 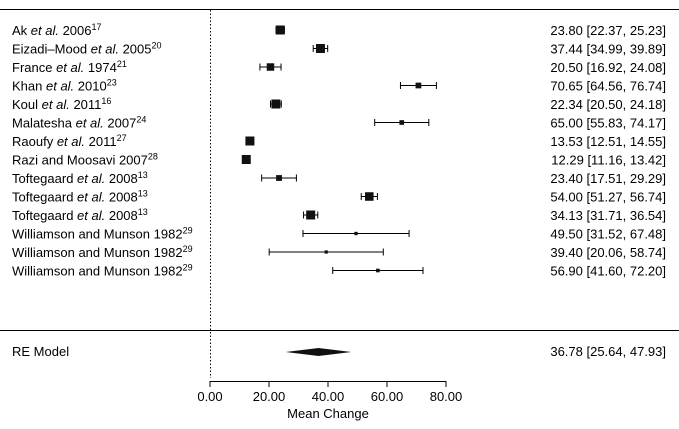 What do you see at coordinates (608, 252) in the screenshot?
I see `ci-value: 39.40 [20.06, 58.74]` at bounding box center [608, 252].